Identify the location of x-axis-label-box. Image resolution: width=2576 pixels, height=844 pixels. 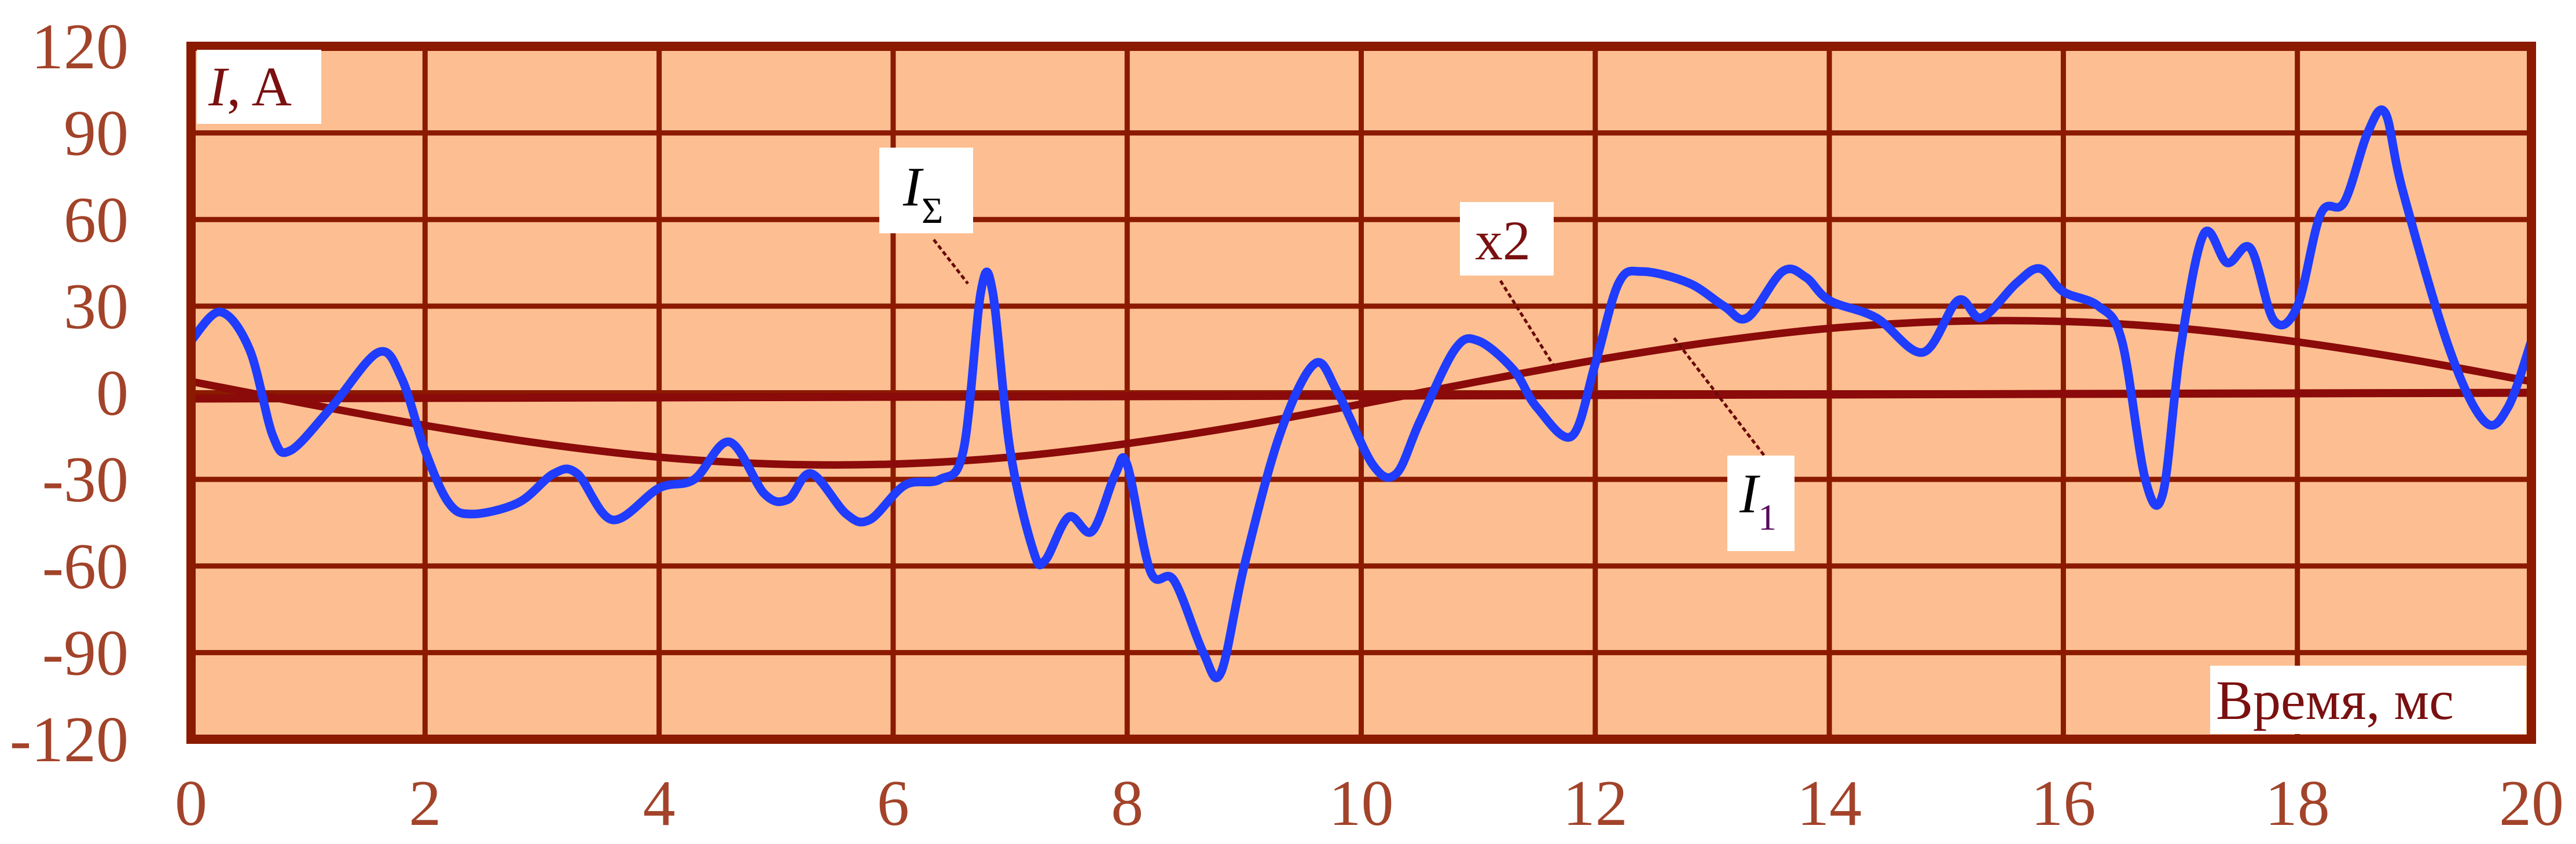
(2368, 700).